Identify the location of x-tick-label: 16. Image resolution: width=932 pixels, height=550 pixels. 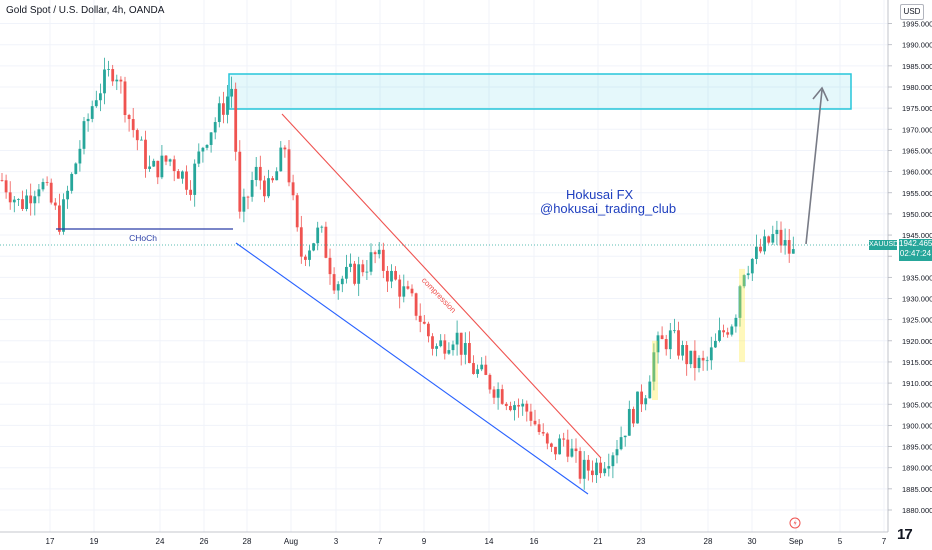
(534, 541).